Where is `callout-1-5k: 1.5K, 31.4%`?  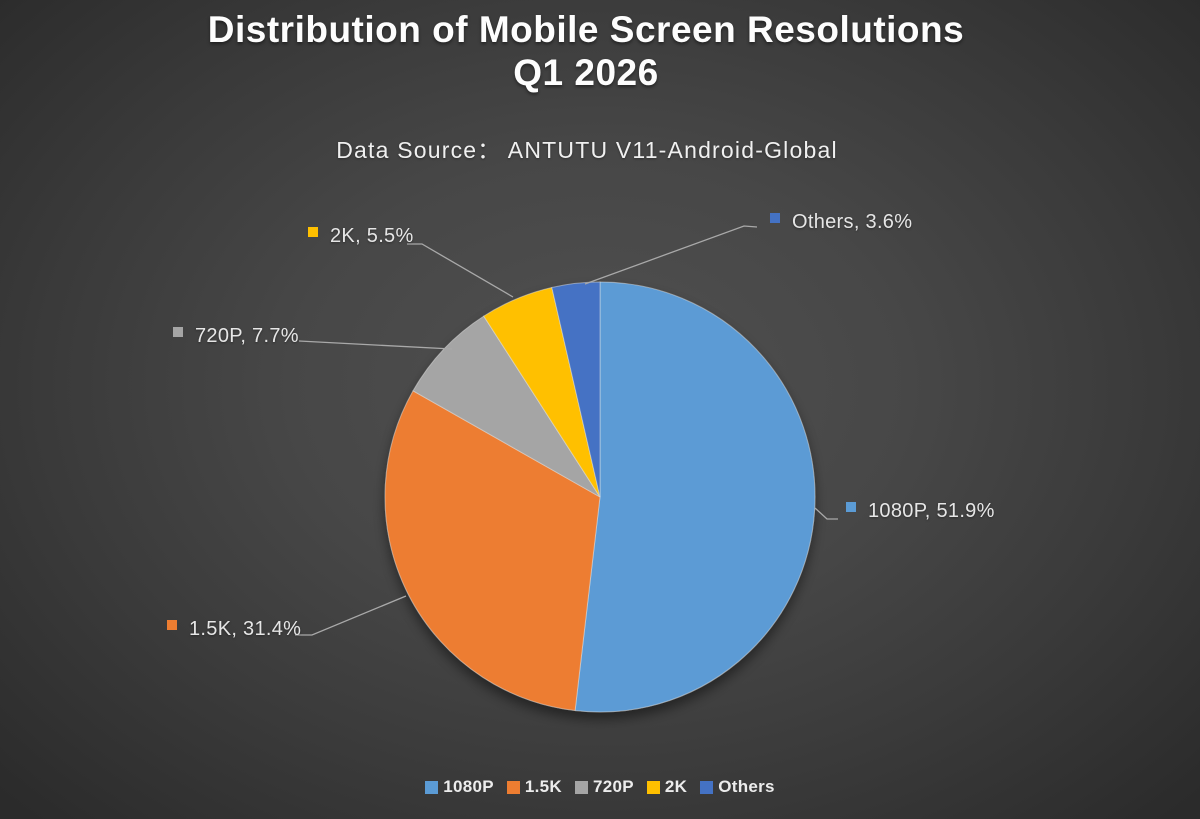
callout-1-5k: 1.5K, 31.4% is located at coordinates (234, 629).